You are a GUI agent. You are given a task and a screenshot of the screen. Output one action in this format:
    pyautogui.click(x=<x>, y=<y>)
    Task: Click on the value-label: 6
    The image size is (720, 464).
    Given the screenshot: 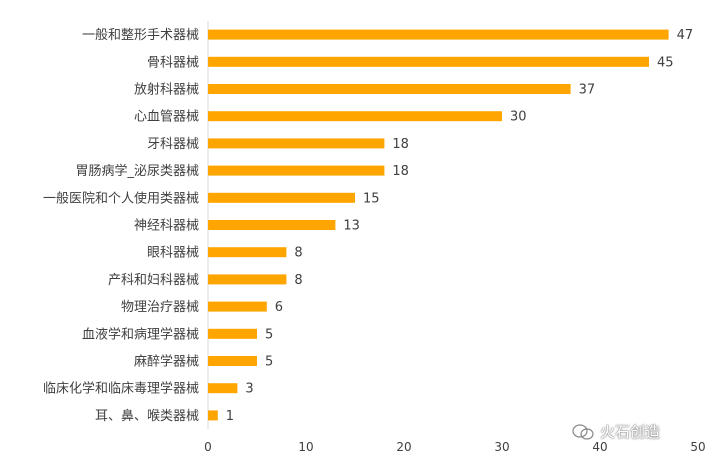 What is the action you would take?
    pyautogui.click(x=279, y=307)
    